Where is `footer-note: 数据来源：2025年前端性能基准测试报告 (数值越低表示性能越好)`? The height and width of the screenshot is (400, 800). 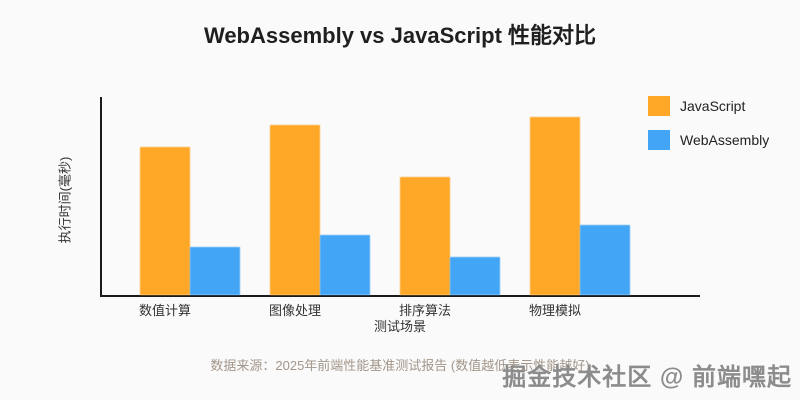
footer-note: 数据来源：2025年前端性能基准测试报告 (数值越低表示性能越好) is located at coordinates (400, 365).